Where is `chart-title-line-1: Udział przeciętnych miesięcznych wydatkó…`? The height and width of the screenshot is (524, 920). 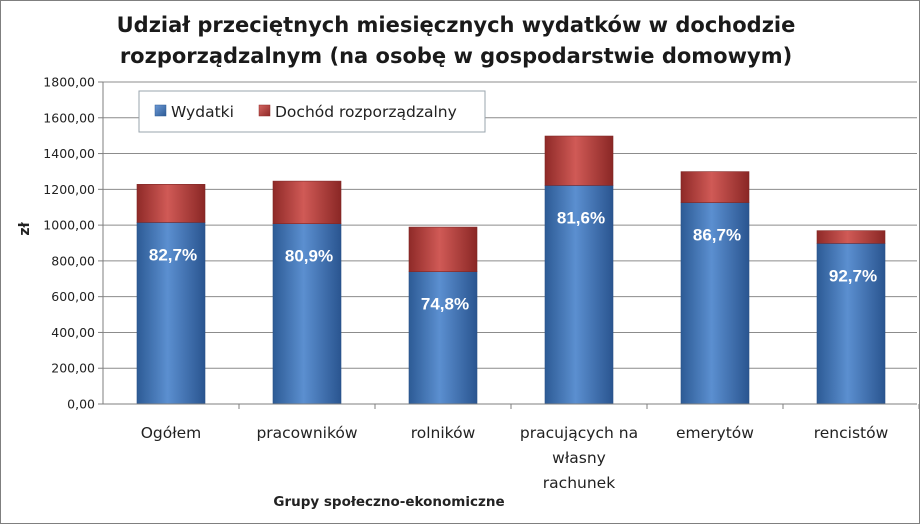 chart-title-line-1: Udział przeciętnych miesięcznych wydatkó… is located at coordinates (456, 25).